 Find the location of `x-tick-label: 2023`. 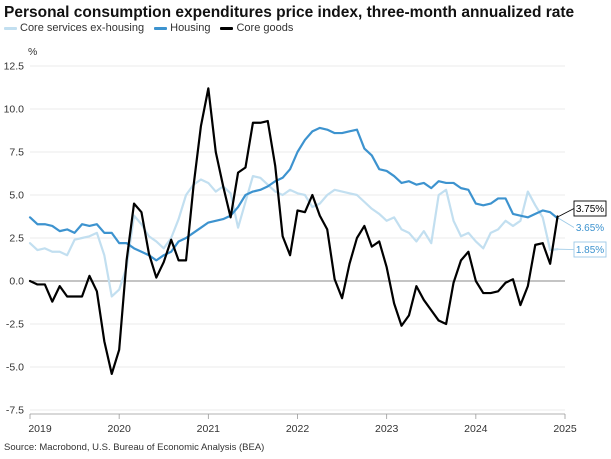

x-tick-label: 2023 is located at coordinates (387, 429).